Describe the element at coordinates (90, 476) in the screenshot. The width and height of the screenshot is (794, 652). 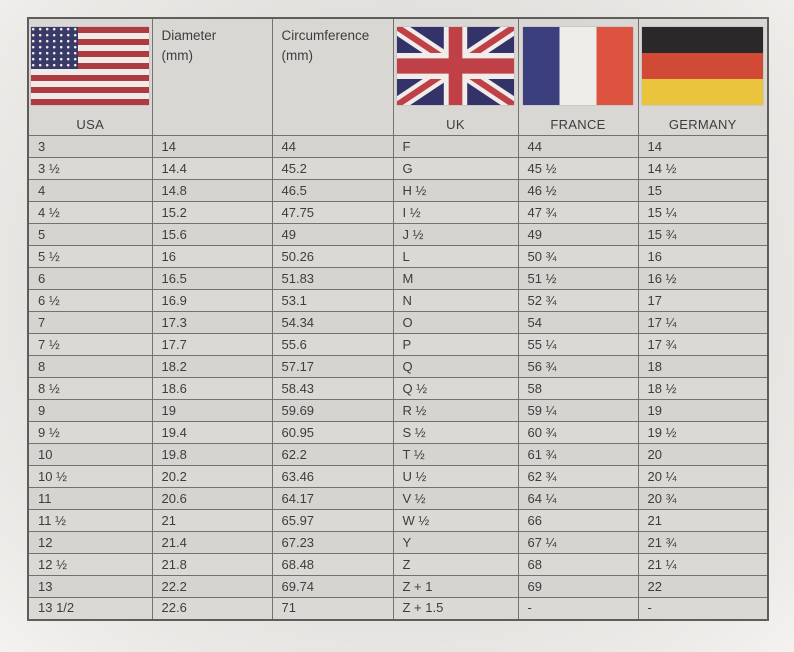
I see `table-cell: 10 ½` at that location.